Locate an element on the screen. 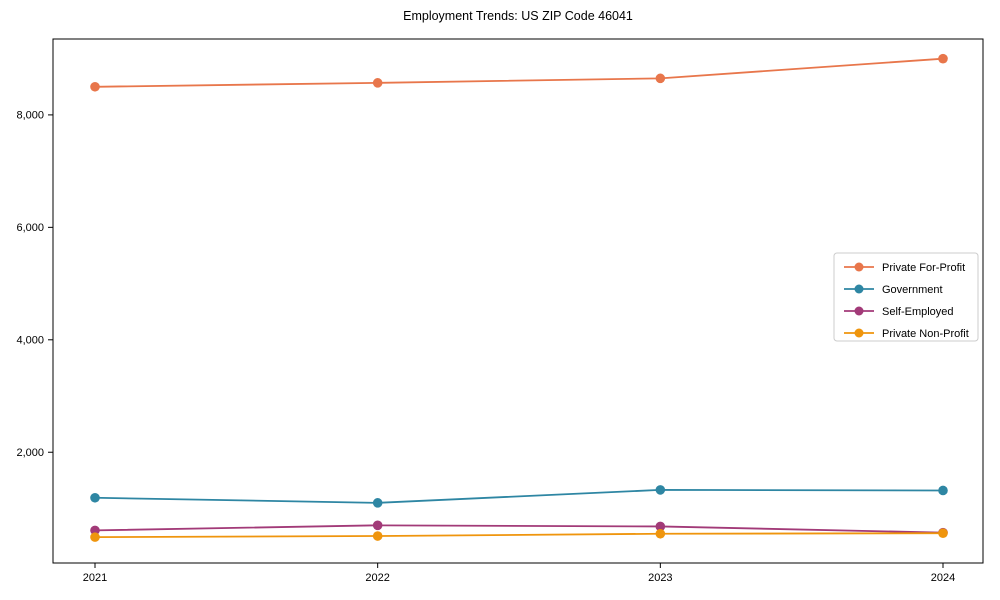 The height and width of the screenshot is (600, 1000). legend-label: Private For-Profit is located at coordinates (923, 268).